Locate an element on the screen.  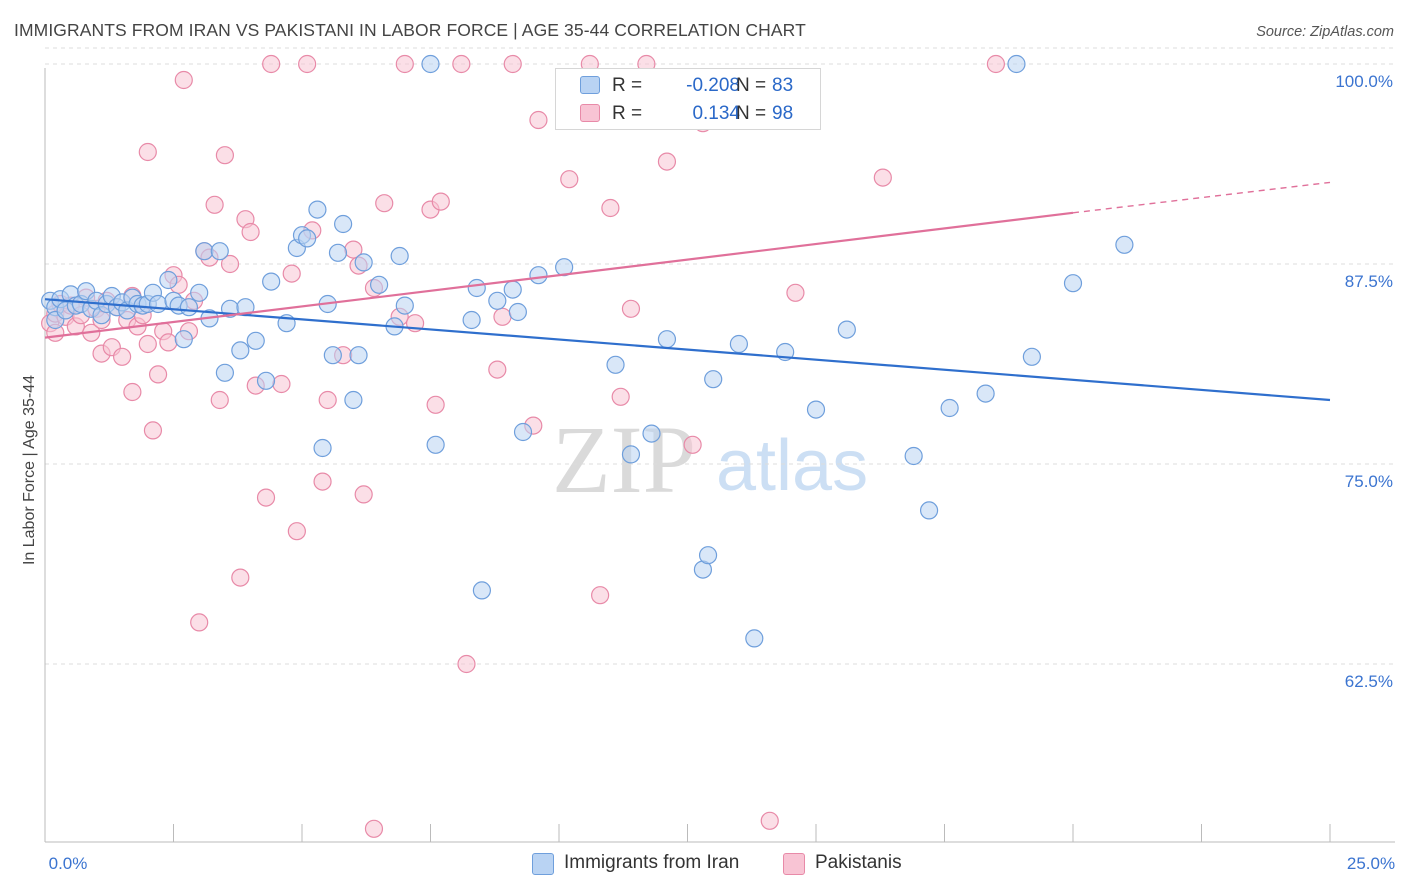
x-tick-label-max: 25.0% is located at coordinates (1371, 863).